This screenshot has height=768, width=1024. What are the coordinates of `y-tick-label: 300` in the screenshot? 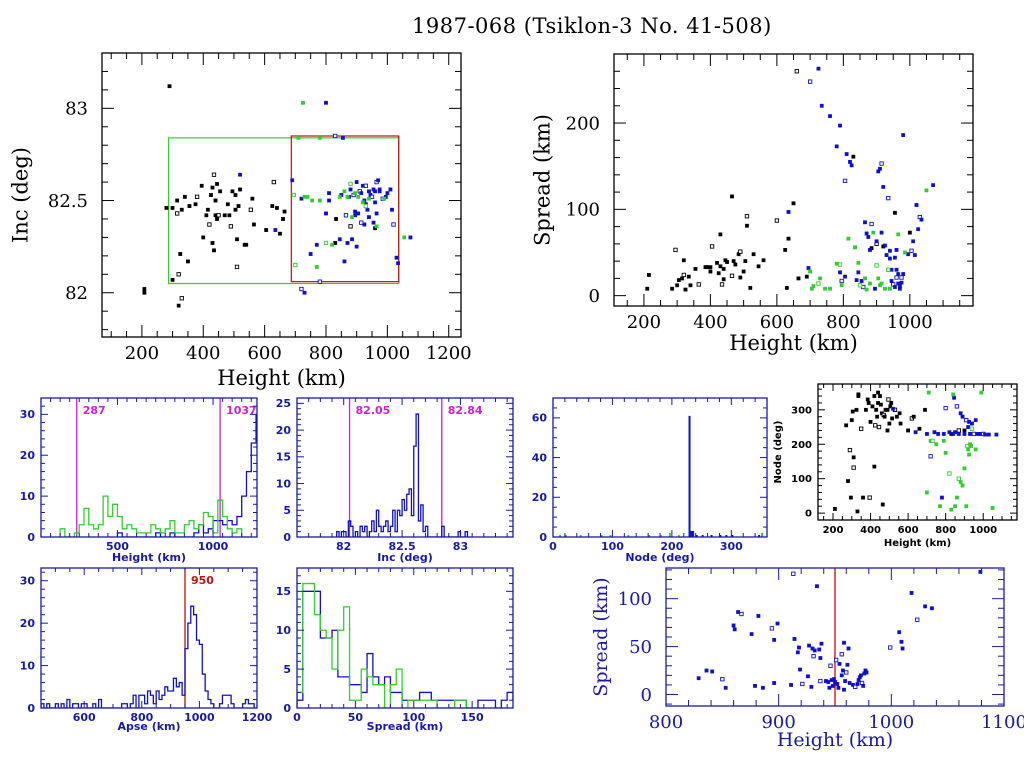 It's located at (801, 410).